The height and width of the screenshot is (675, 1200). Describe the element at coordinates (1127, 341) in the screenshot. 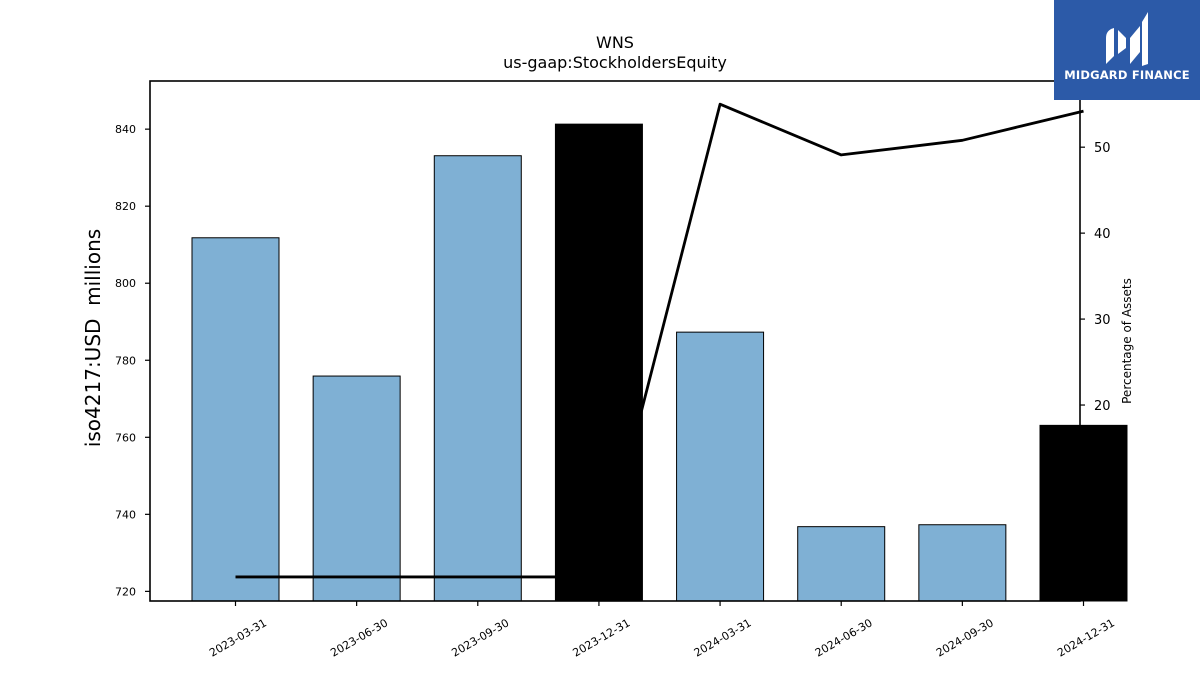

I see `y2-axis-label: Percentage of Assets` at that location.